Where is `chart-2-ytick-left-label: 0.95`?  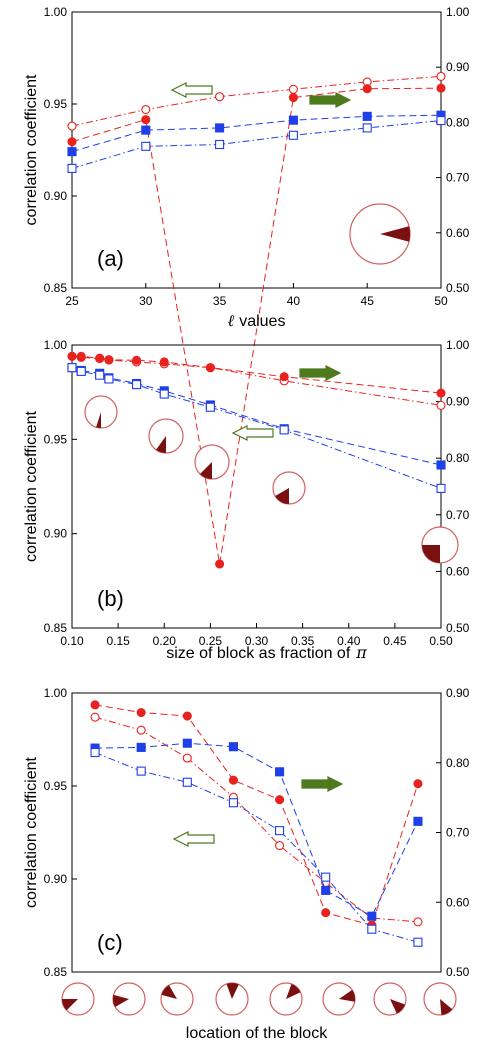 chart-2-ytick-left-label: 0.95 is located at coordinates (56, 786).